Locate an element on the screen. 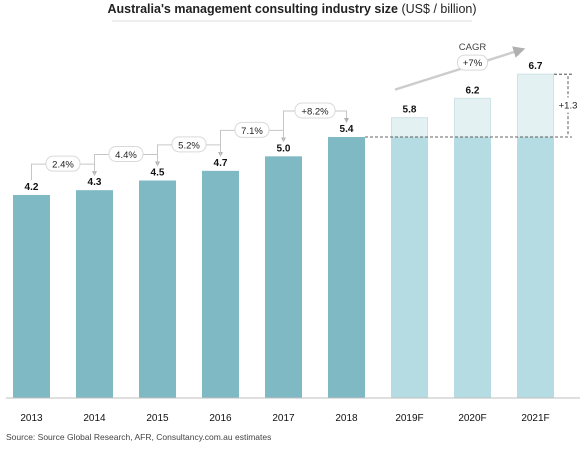  cagr-trend-arrow is located at coordinates (460, 68).